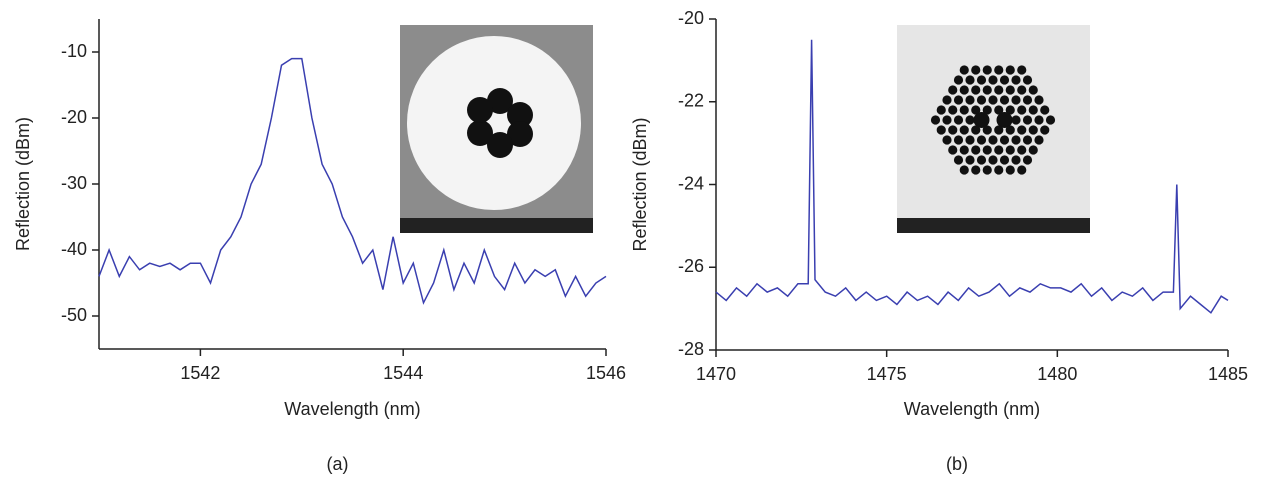  I want to click on x-tick-label: 1546, so click(606, 373).